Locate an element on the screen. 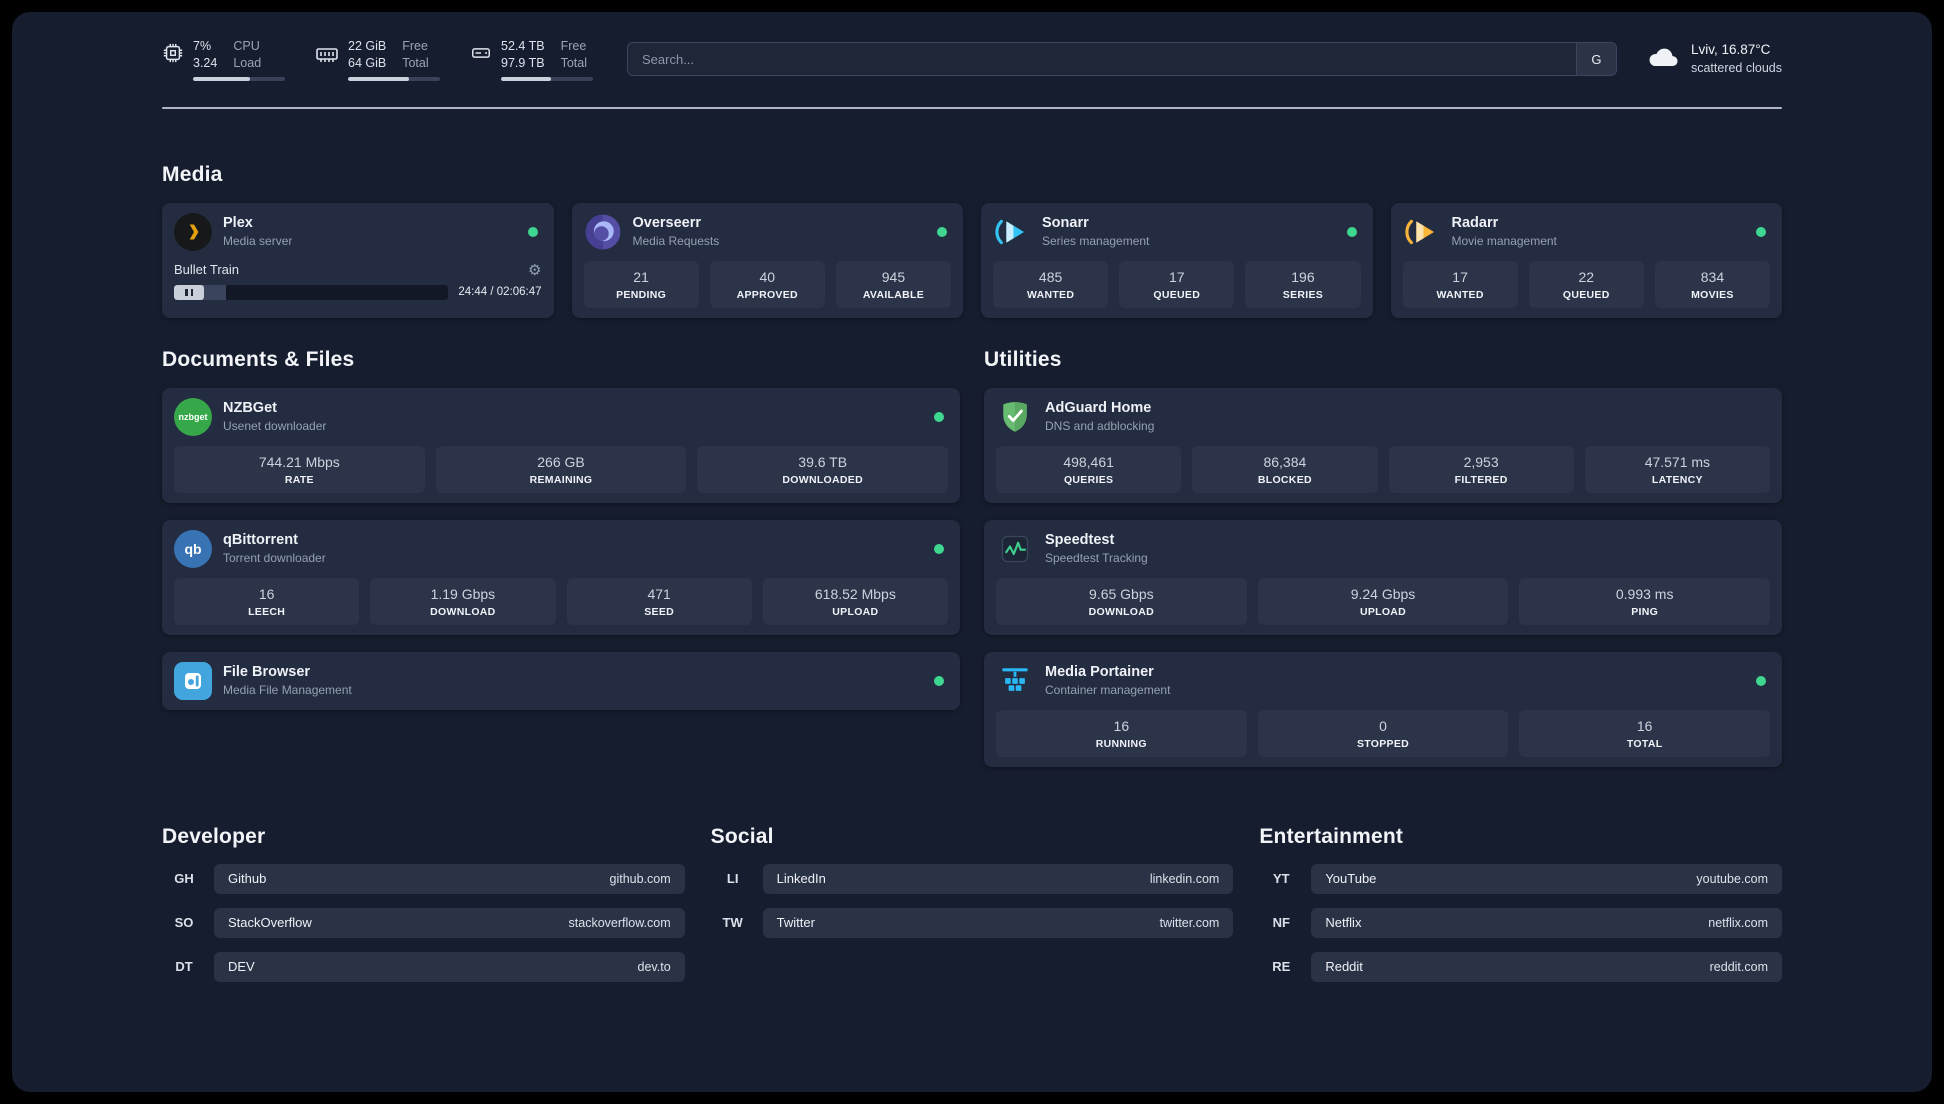 Image resolution: width=1944 pixels, height=1104 pixels. speedtest-icon is located at coordinates (1015, 549).